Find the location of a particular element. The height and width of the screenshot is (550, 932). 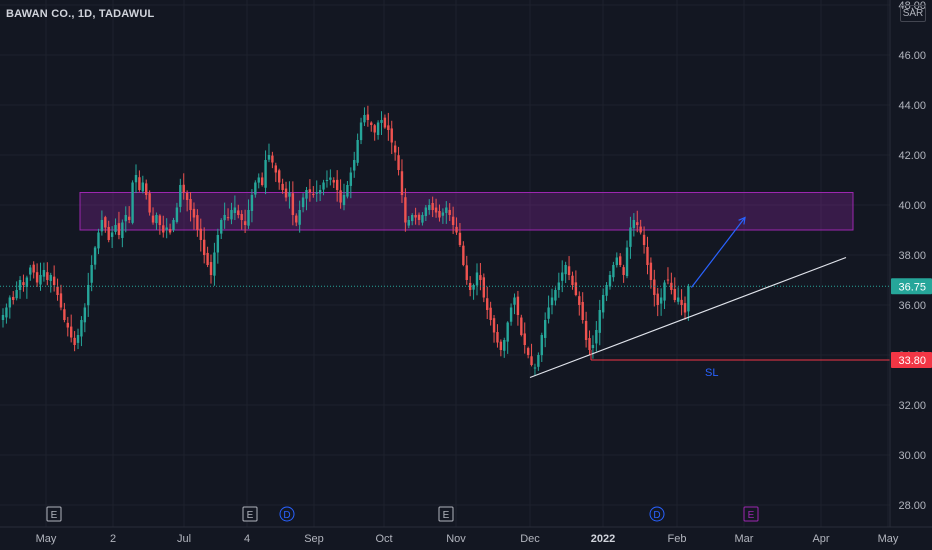

time-tick-label: 2 is located at coordinates (113, 539).